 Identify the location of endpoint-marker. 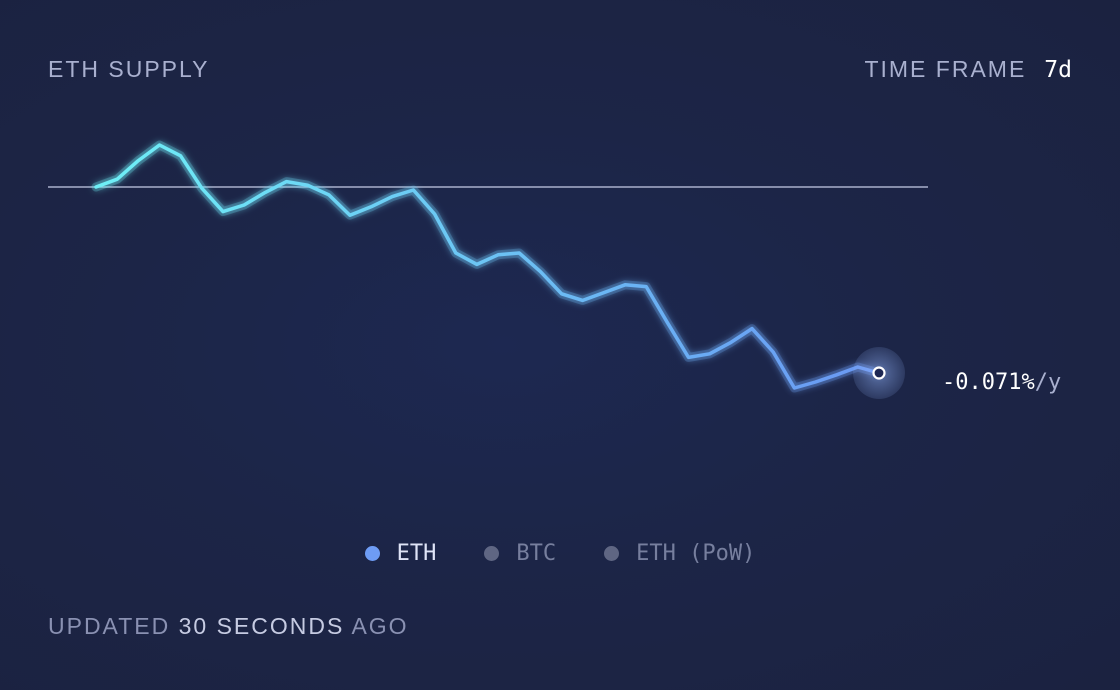
(879, 373).